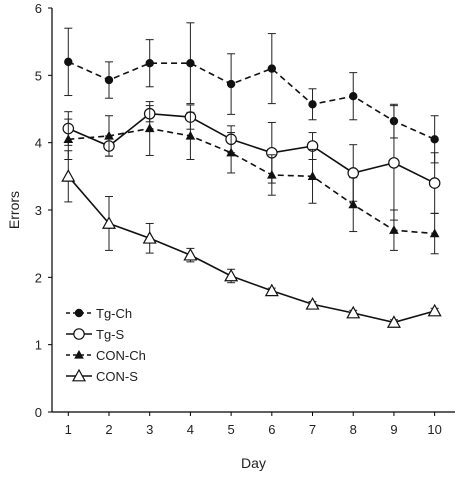 This screenshot has height=481, width=474. I want to click on legend-item: Tg-Ch, so click(99, 313).